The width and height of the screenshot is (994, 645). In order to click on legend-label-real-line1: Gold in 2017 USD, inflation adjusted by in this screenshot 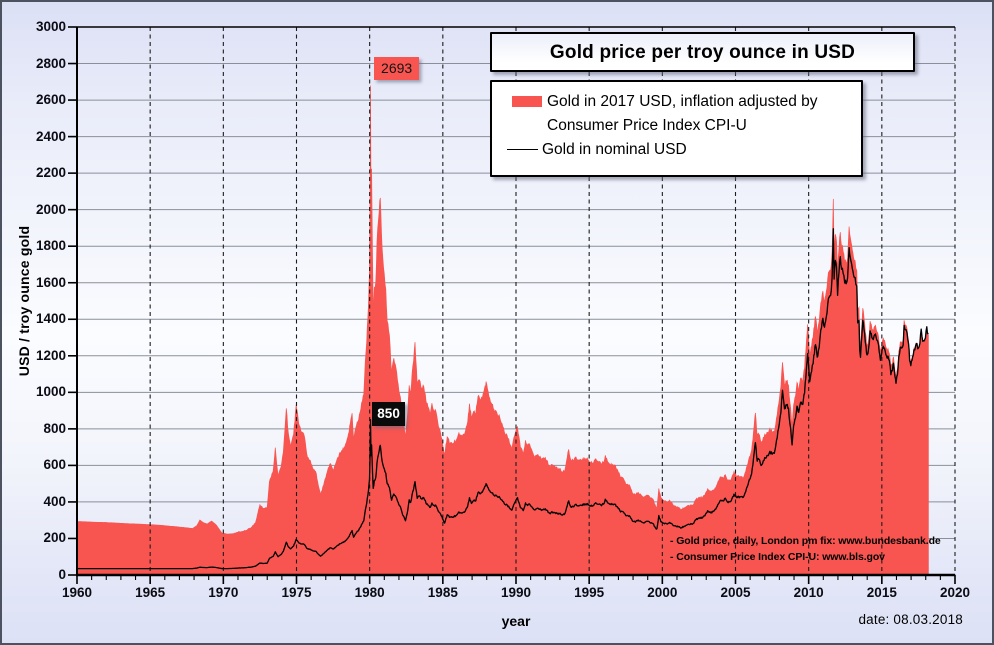, I will do `click(682, 101)`.